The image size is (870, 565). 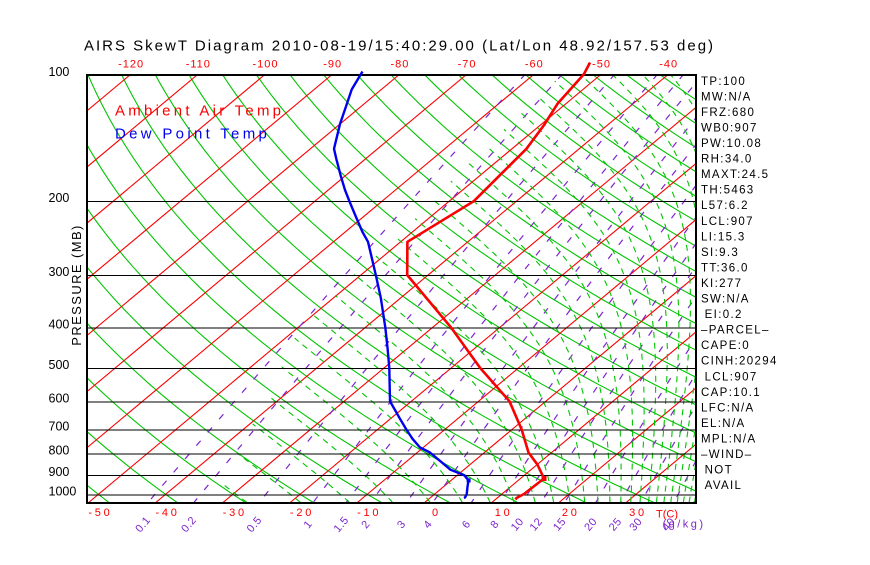 I want to click on svg-text: –WIND–, so click(x=727, y=455).